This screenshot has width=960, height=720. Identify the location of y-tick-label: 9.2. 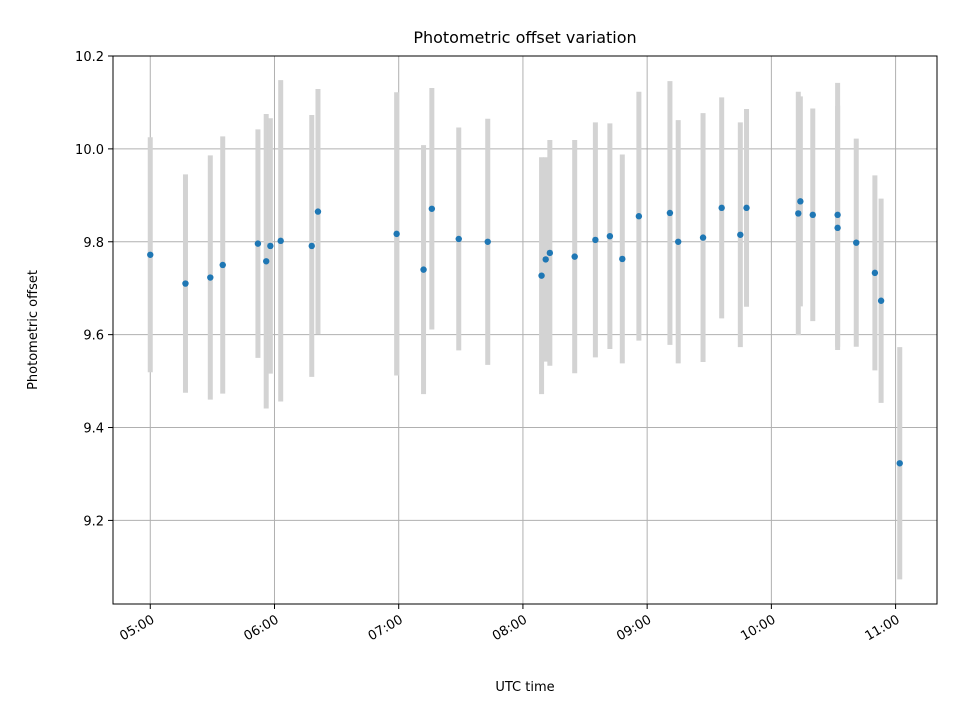
(93, 521).